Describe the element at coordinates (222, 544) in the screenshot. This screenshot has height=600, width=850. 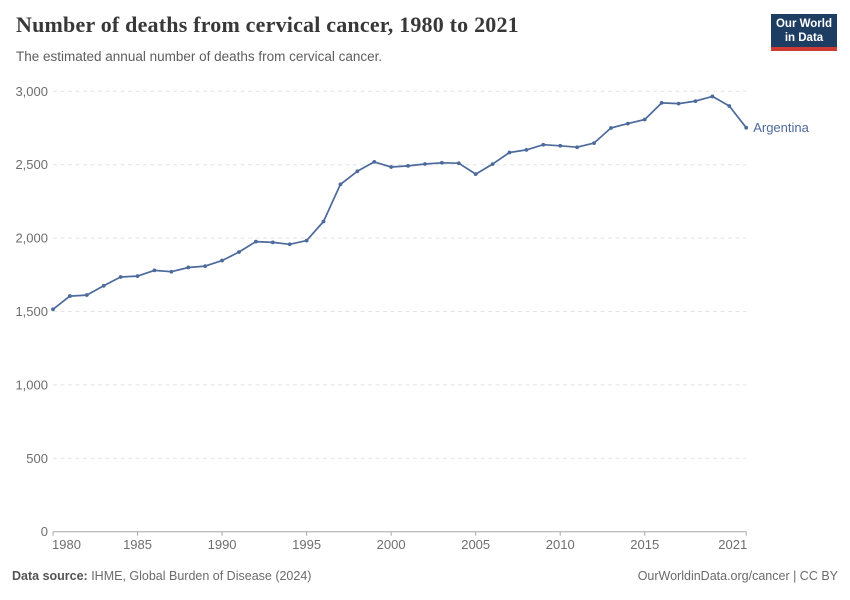
I see `x-axis-tick-label: 1990` at that location.